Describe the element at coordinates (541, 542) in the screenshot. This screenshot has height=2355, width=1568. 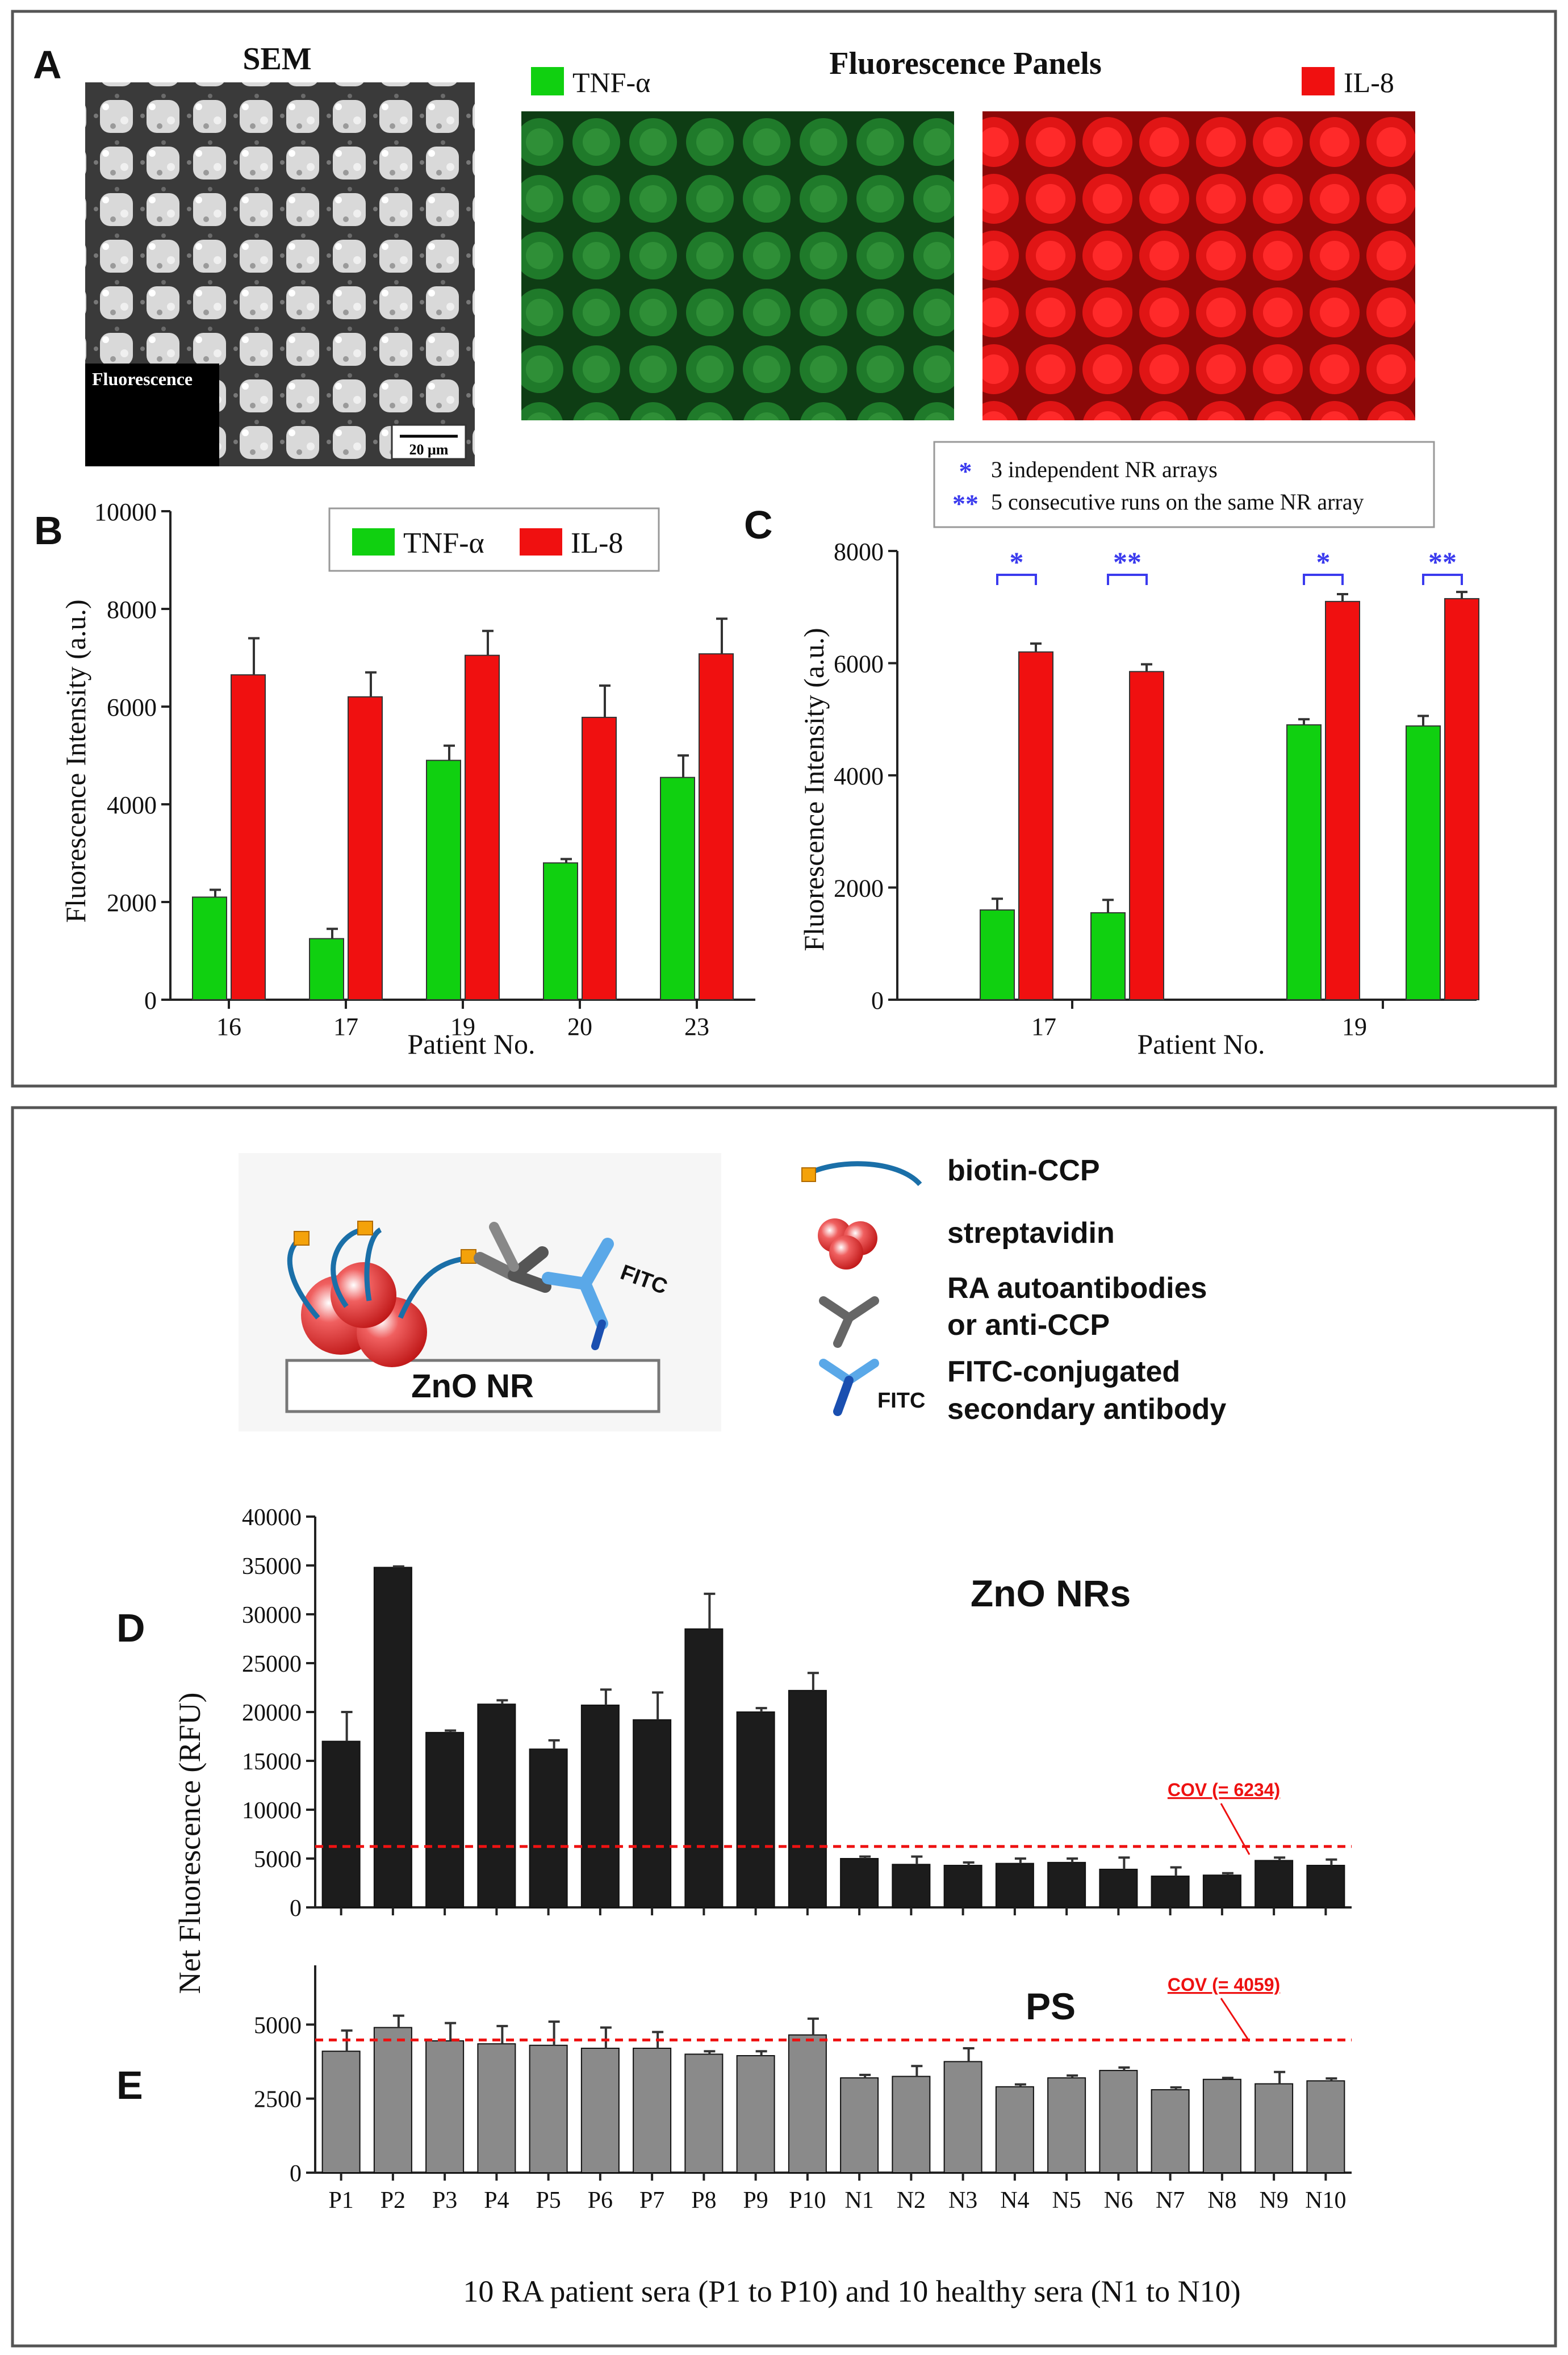
I see `chart-b-legend-swatch-il8` at that location.